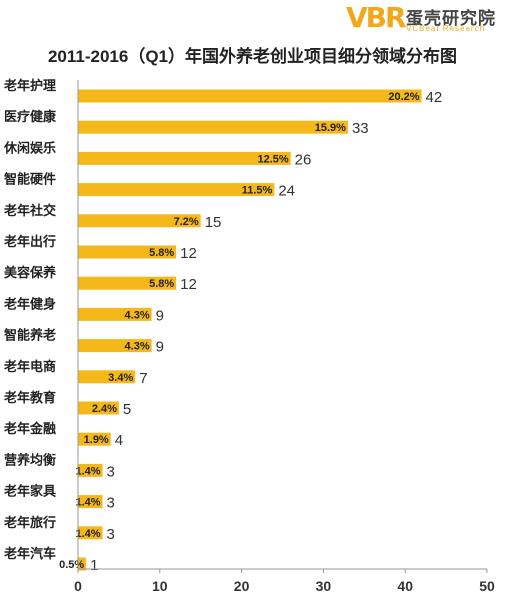 The image size is (505, 600). I want to click on value-label: 4, so click(119, 440).